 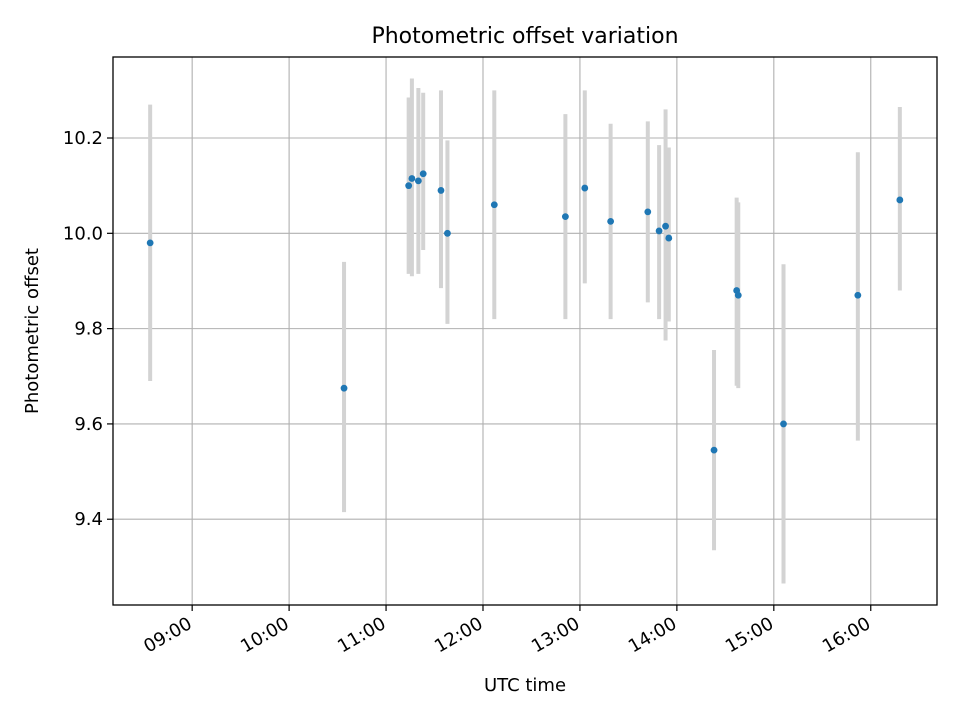 What do you see at coordinates (525, 685) in the screenshot?
I see `x-axis-label: UTC time` at bounding box center [525, 685].